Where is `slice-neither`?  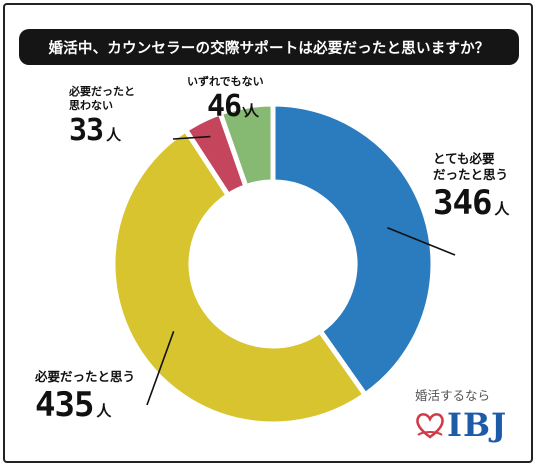
slice-neither is located at coordinates (246, 145).